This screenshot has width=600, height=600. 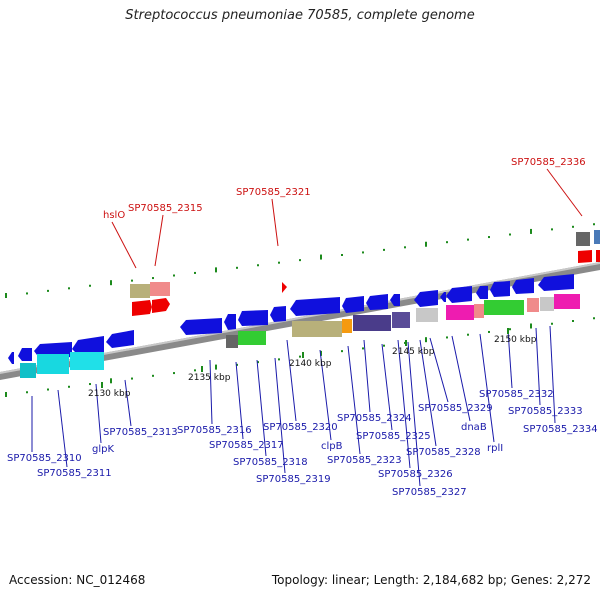 I want to click on gene-label: SP70585_2315, so click(x=165, y=208).